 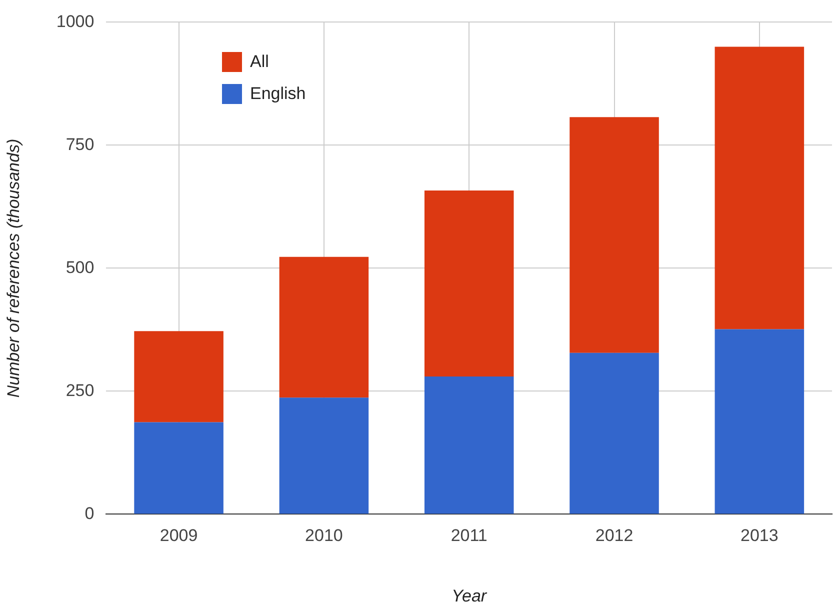 I want to click on legend-label: English, so click(x=278, y=94).